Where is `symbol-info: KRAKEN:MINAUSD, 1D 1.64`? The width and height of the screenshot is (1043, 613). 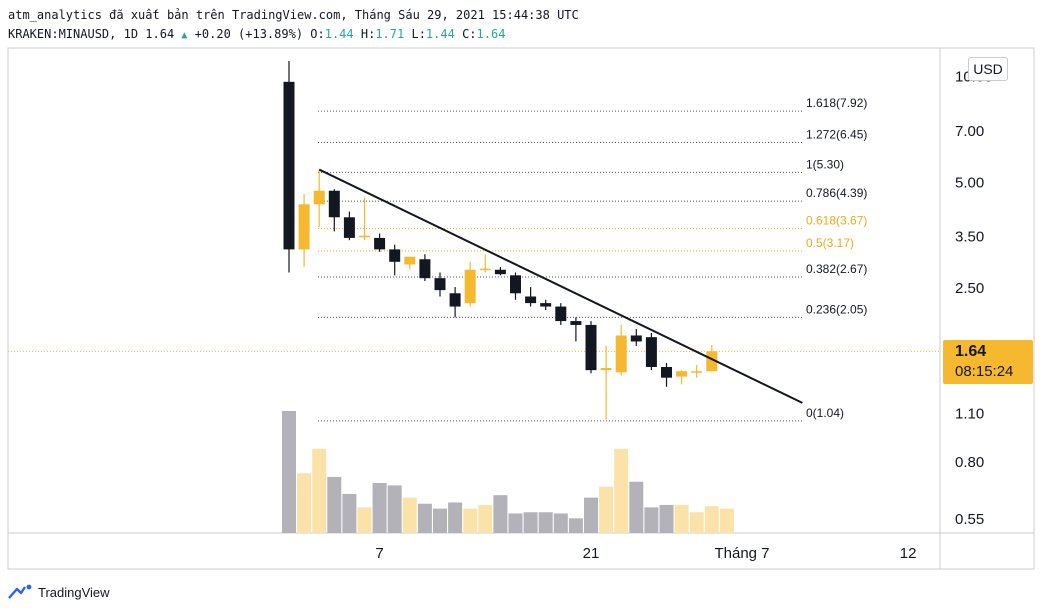 symbol-info: KRAKEN:MINAUSD, 1D 1.64 is located at coordinates (91, 34).